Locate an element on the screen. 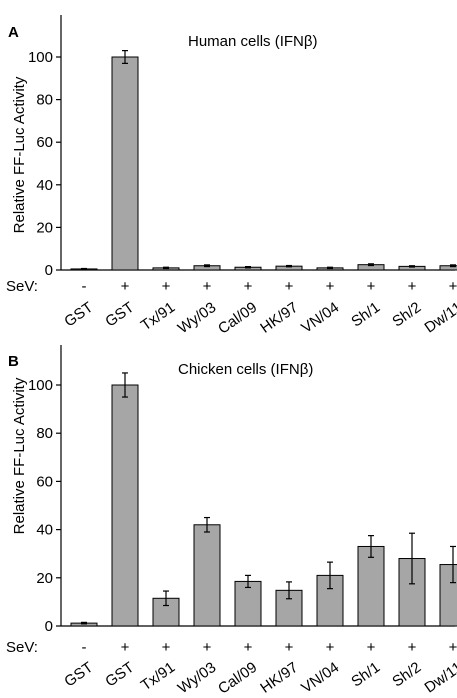 This screenshot has width=457, height=698. chart-title: Human cells (IFNβ) is located at coordinates (252, 41).